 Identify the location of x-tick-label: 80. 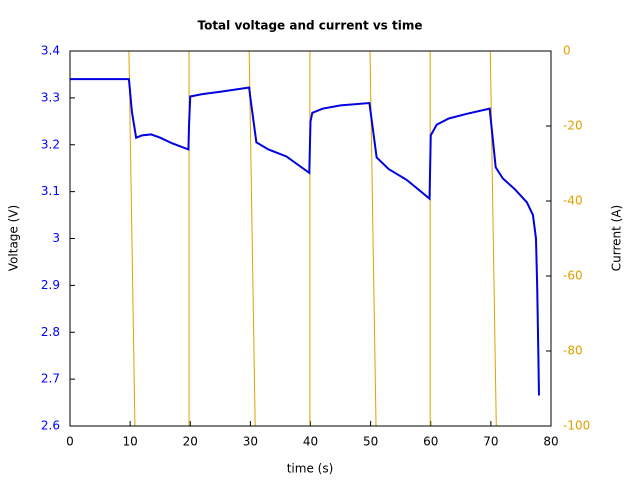
(550, 442).